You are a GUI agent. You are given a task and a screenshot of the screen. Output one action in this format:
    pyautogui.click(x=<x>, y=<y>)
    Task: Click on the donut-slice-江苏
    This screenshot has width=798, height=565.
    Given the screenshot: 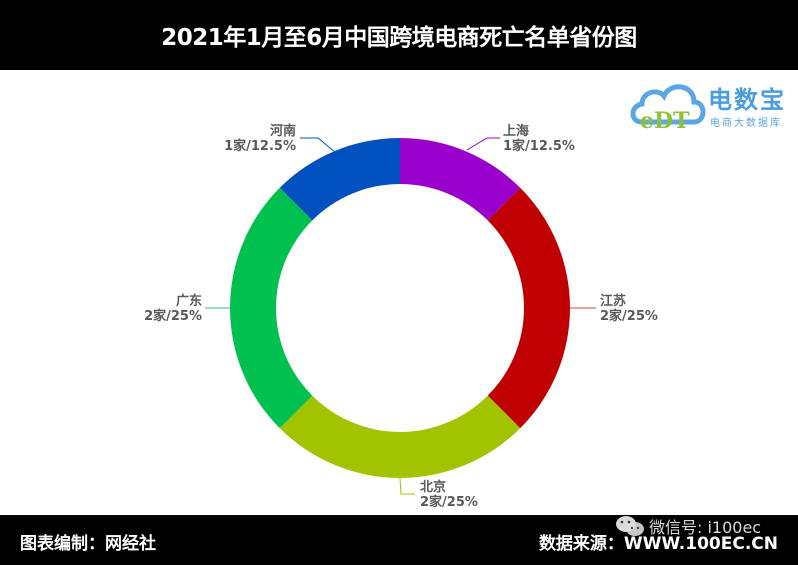 What is the action you would take?
    pyautogui.click(x=528, y=308)
    